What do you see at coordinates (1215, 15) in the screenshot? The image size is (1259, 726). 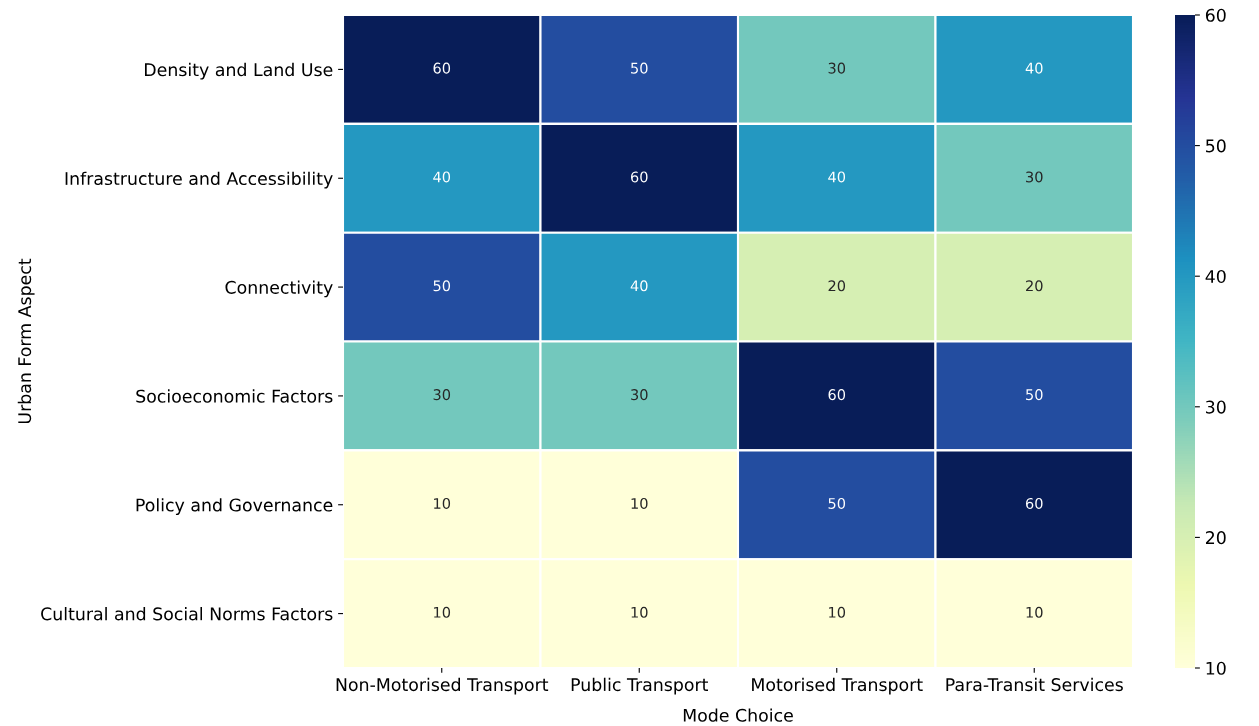 I see `color-bar-label: 60` at bounding box center [1215, 15].